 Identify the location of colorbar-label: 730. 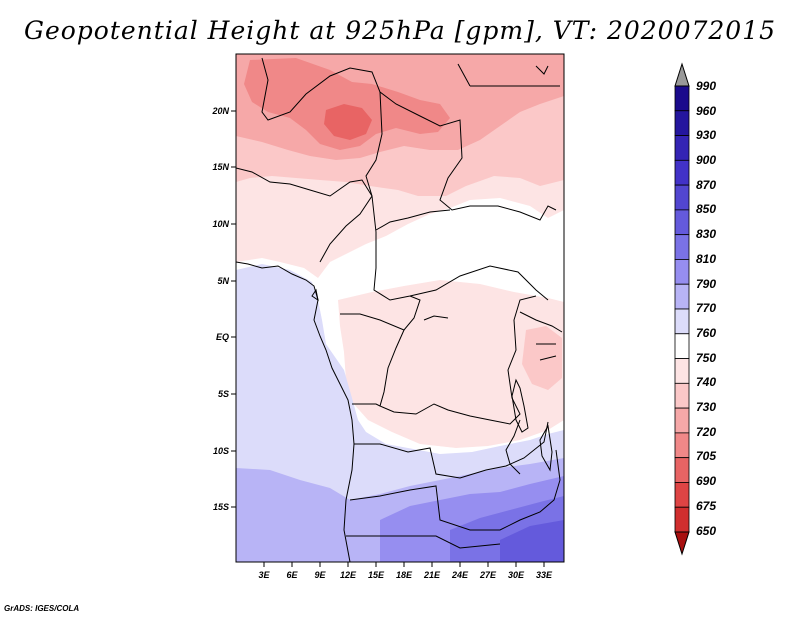
(706, 407).